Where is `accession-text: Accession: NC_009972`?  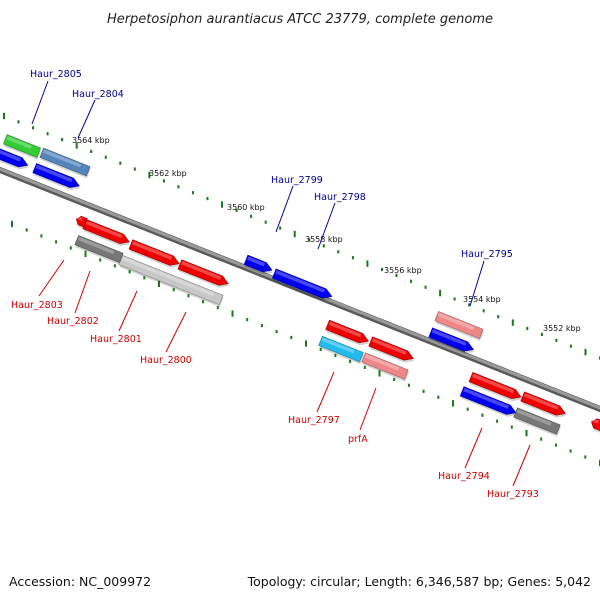
accession-text: Accession: NC_009972 is located at coordinates (80, 581).